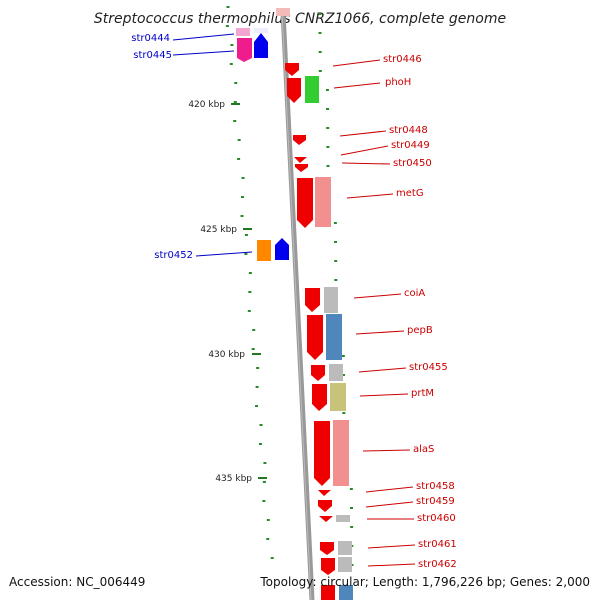  I want to click on genome-backbone, so click(297, 305).